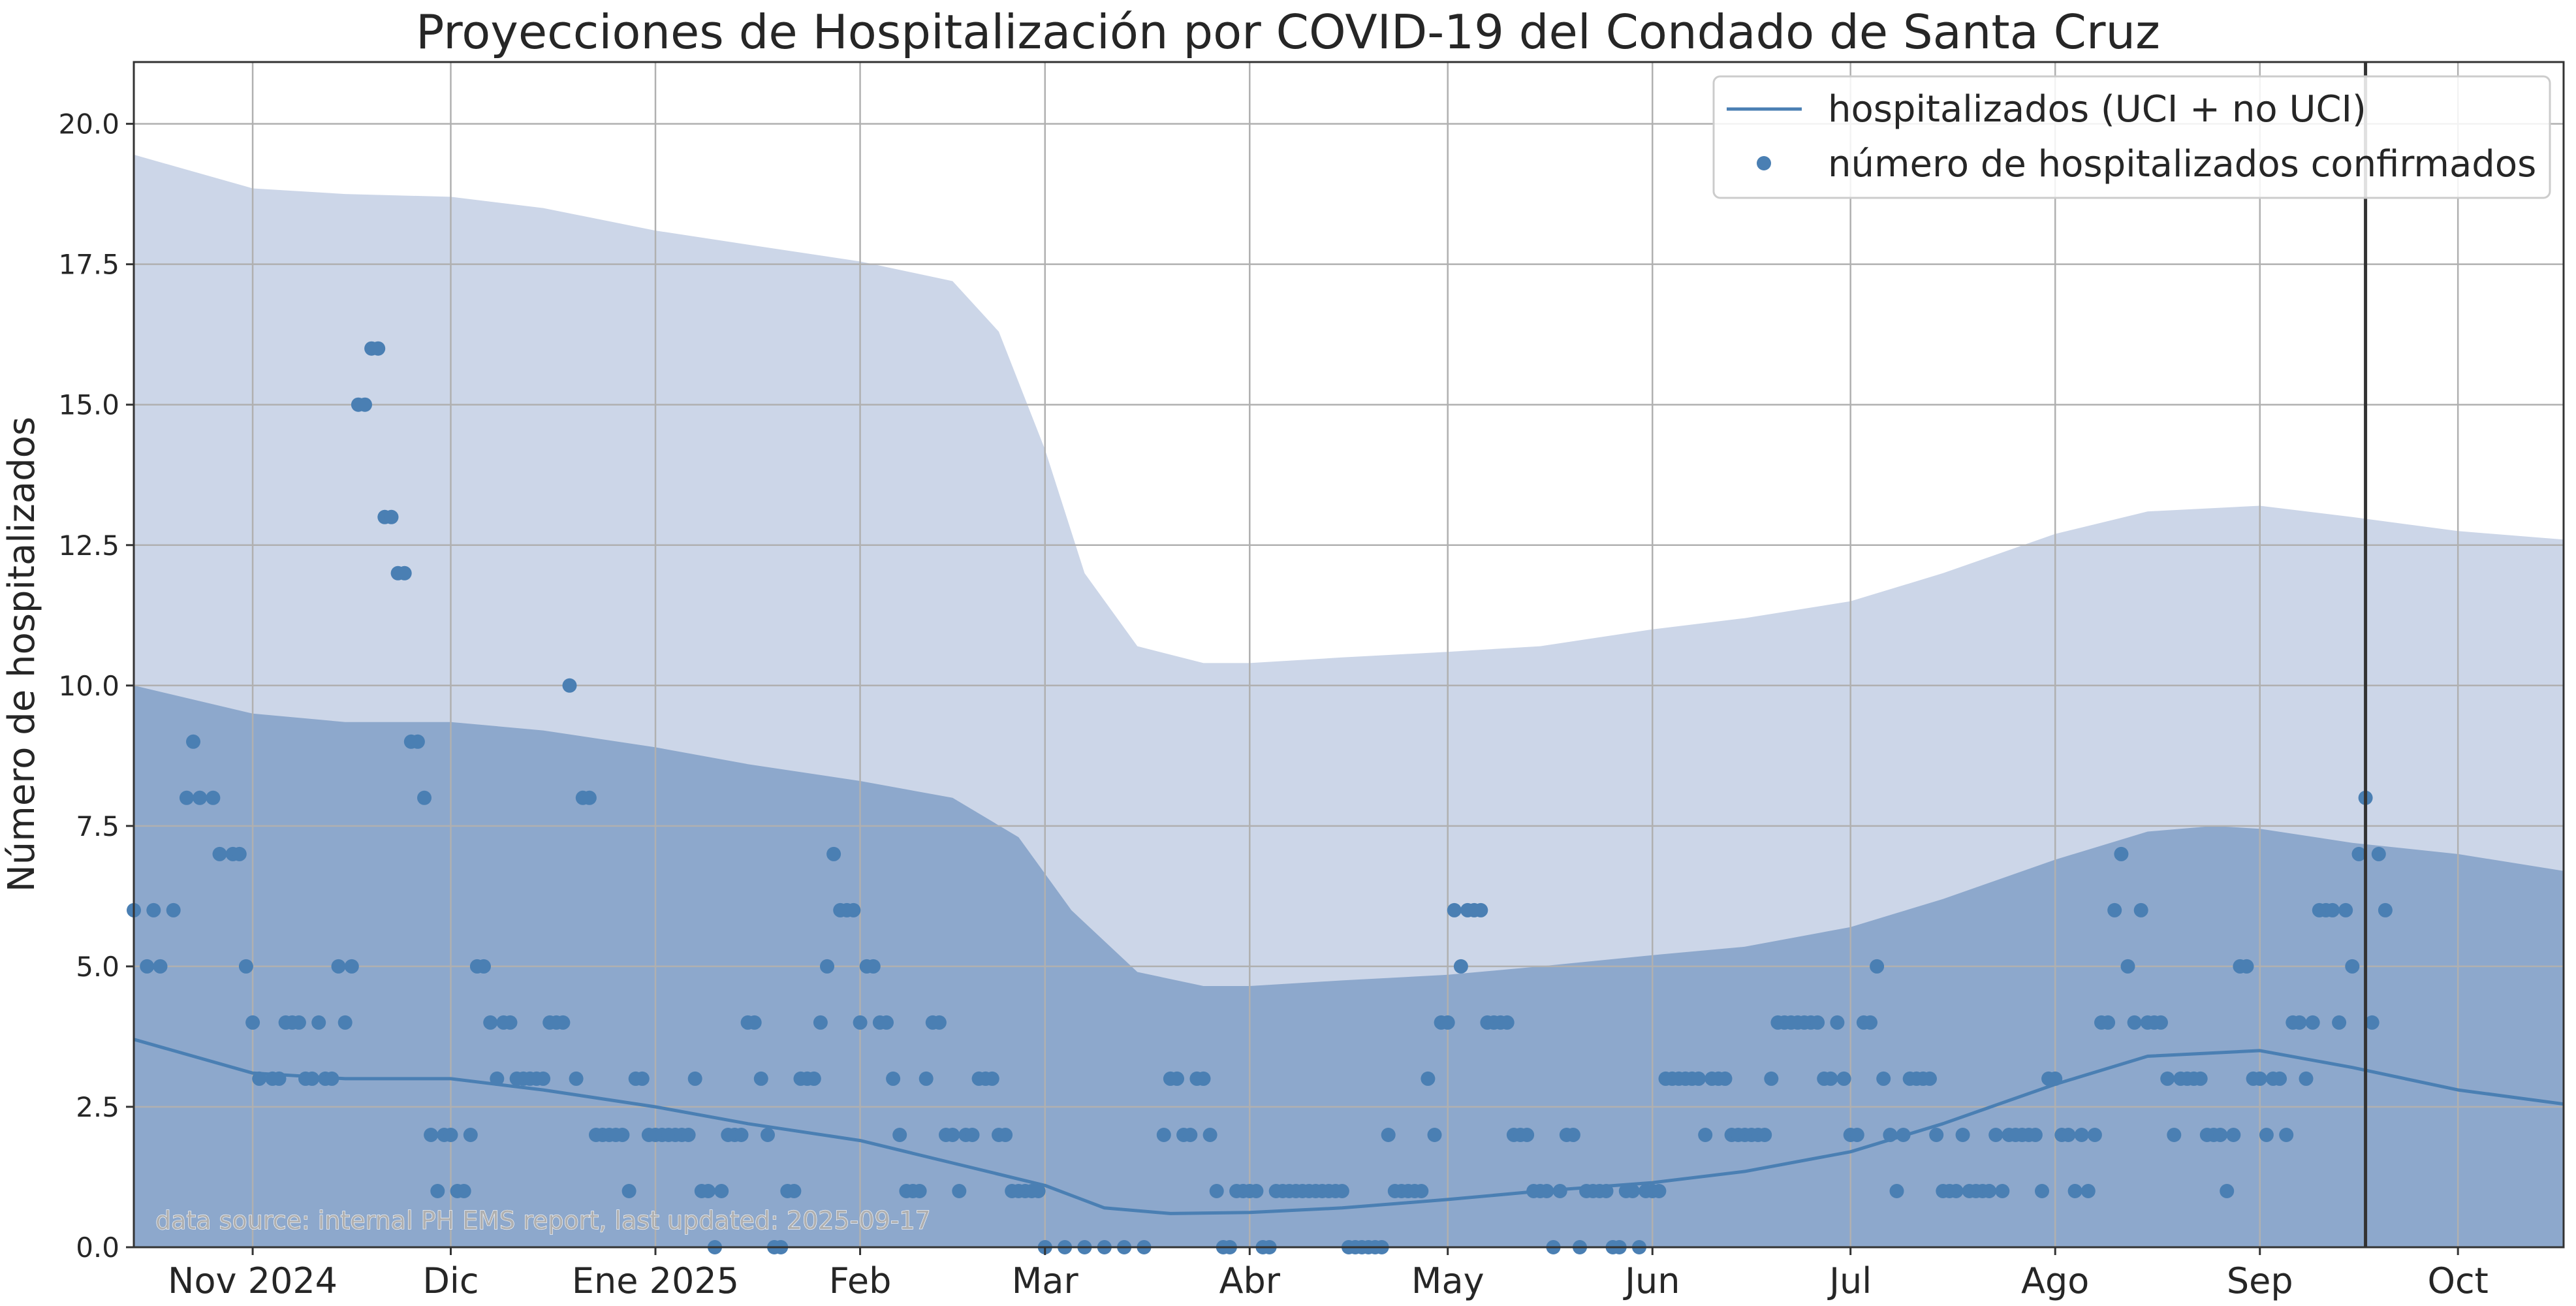 The height and width of the screenshot is (1306, 2576). What do you see at coordinates (1348, 1126) in the screenshot?
I see `projection-line-layer` at bounding box center [1348, 1126].